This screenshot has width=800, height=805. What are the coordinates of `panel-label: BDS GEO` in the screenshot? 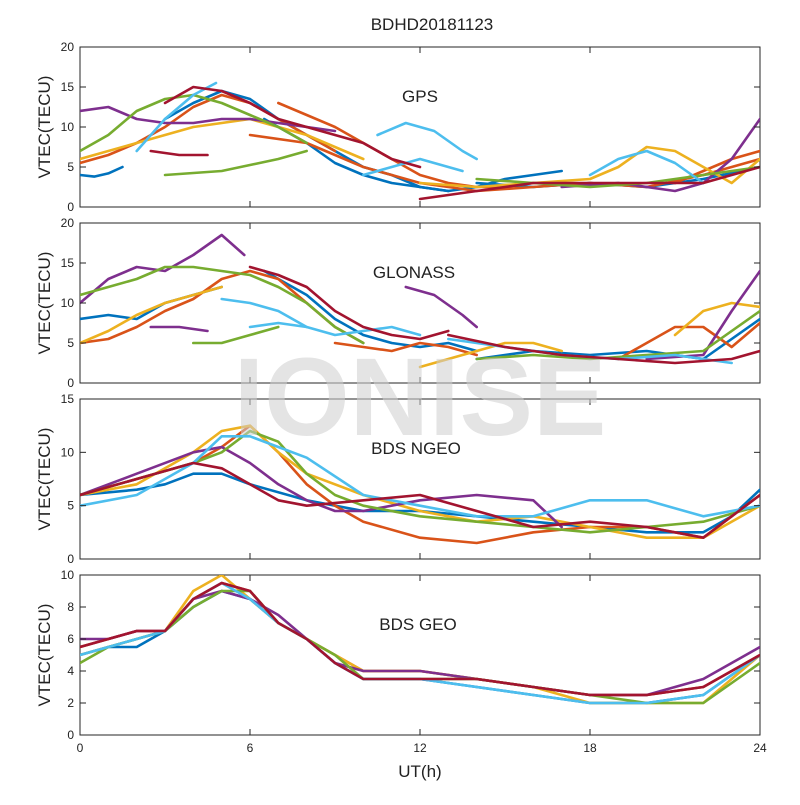 It's located at (417, 624).